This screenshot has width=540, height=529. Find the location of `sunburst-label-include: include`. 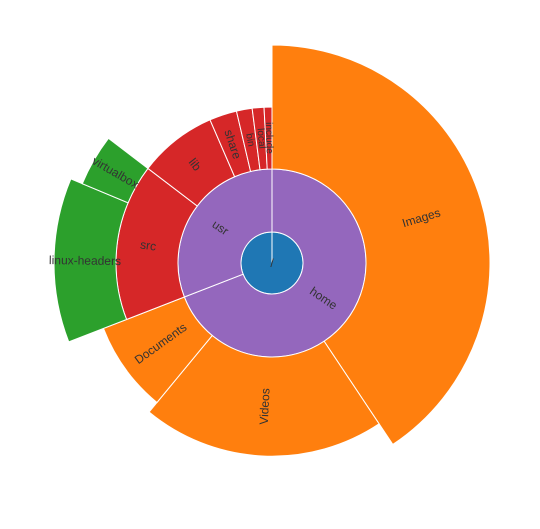

sunburst-label-include: include is located at coordinates (269, 138).